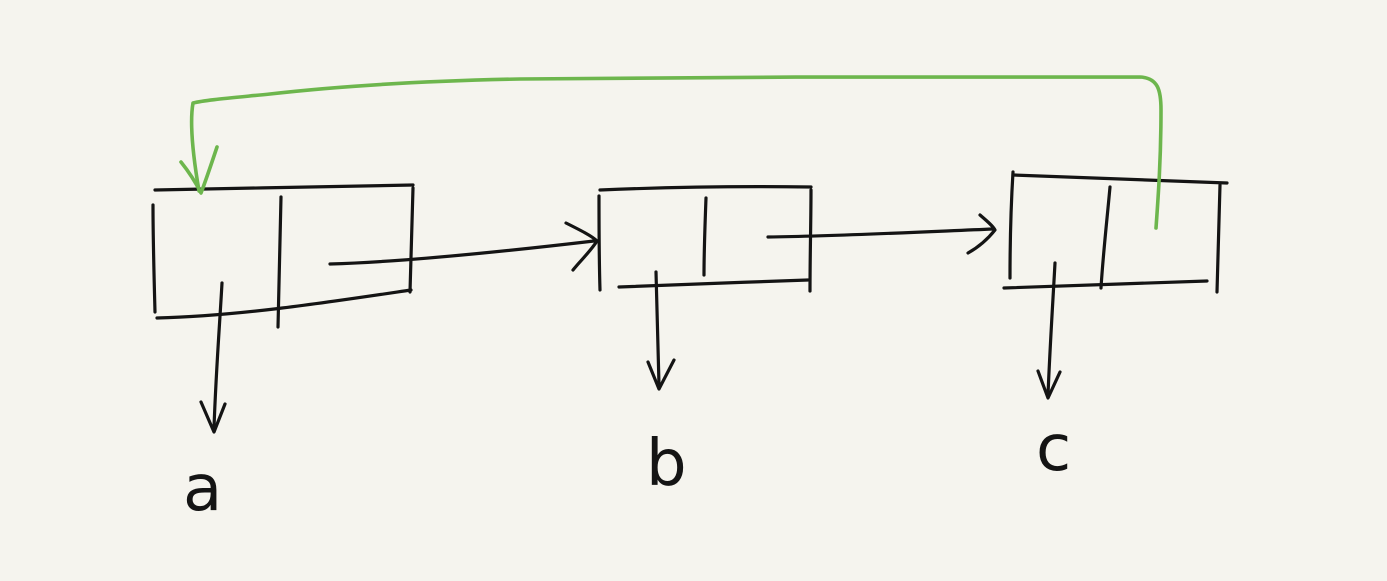  What do you see at coordinates (1105, 237) in the screenshot?
I see `node-3-divider` at bounding box center [1105, 237].